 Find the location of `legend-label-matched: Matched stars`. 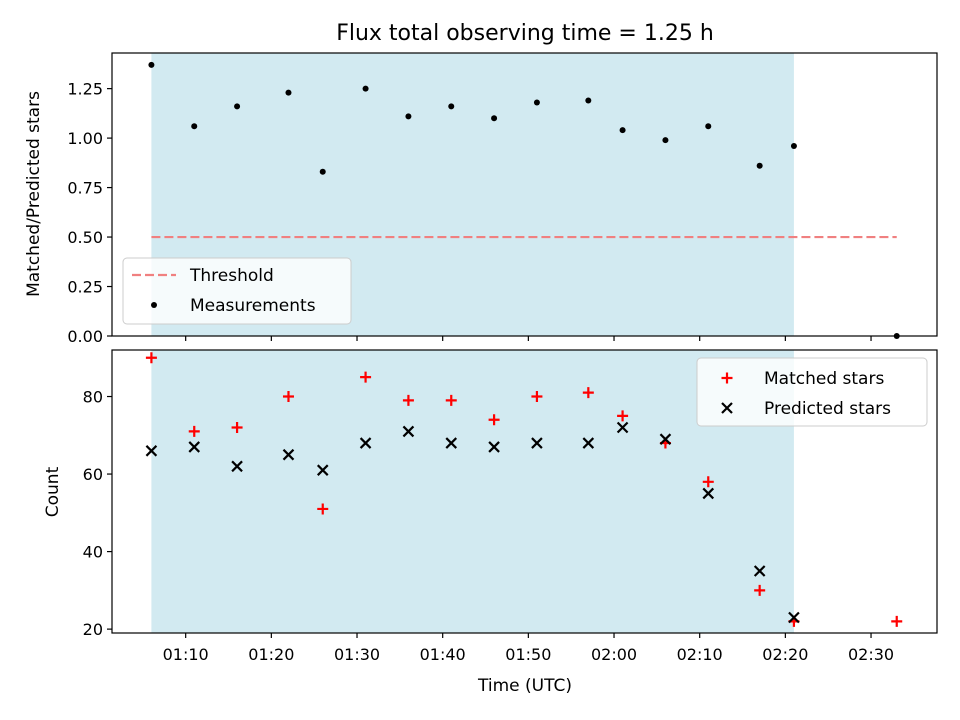

legend-label-matched: Matched stars is located at coordinates (824, 379).